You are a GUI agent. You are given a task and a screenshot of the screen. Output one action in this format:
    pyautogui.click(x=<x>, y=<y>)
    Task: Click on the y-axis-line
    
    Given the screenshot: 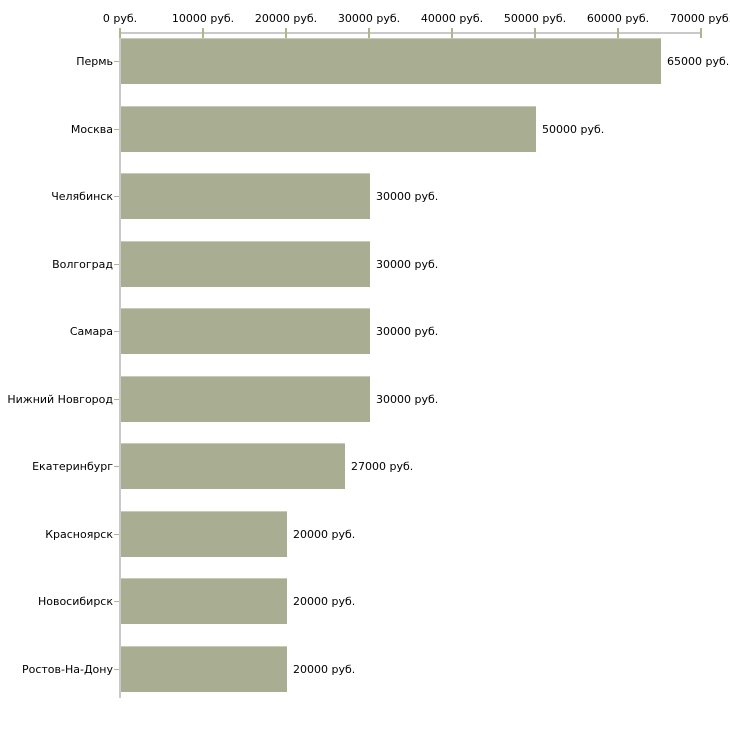 What is the action you would take?
    pyautogui.click(x=120, y=365)
    